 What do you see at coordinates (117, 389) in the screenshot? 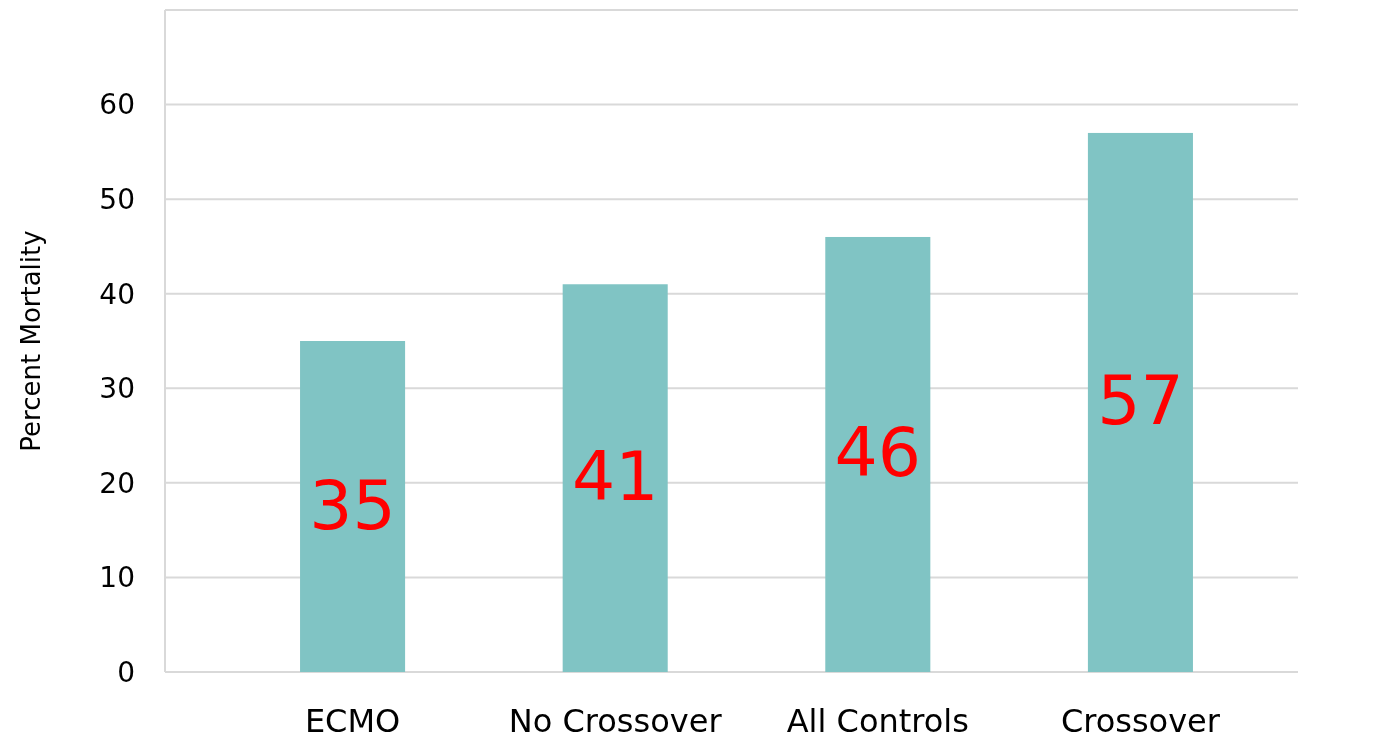
I see `y-tick-label: 30` at bounding box center [117, 389].